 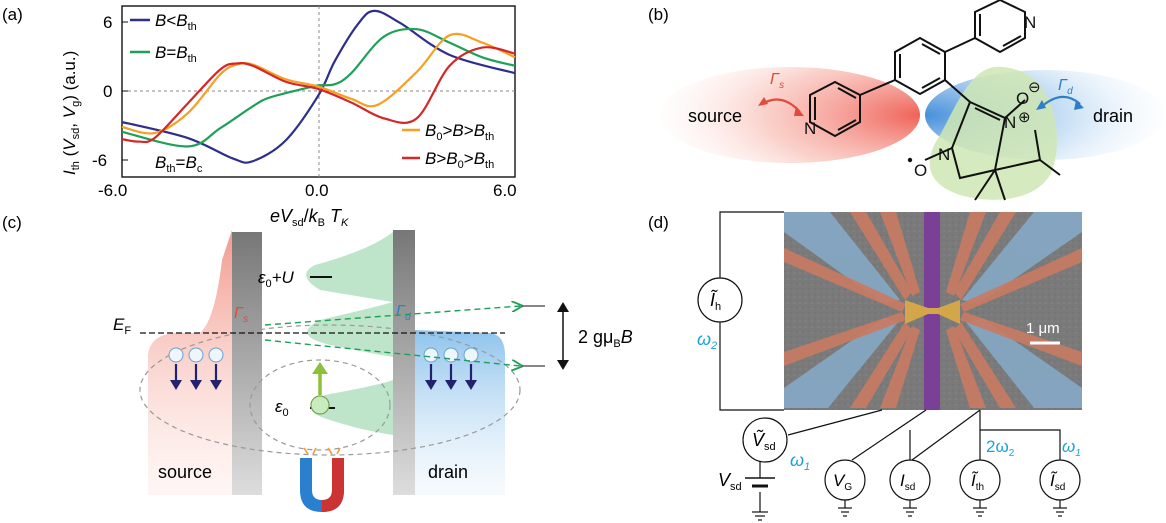 I want to click on dot-electron, so click(x=320, y=405).